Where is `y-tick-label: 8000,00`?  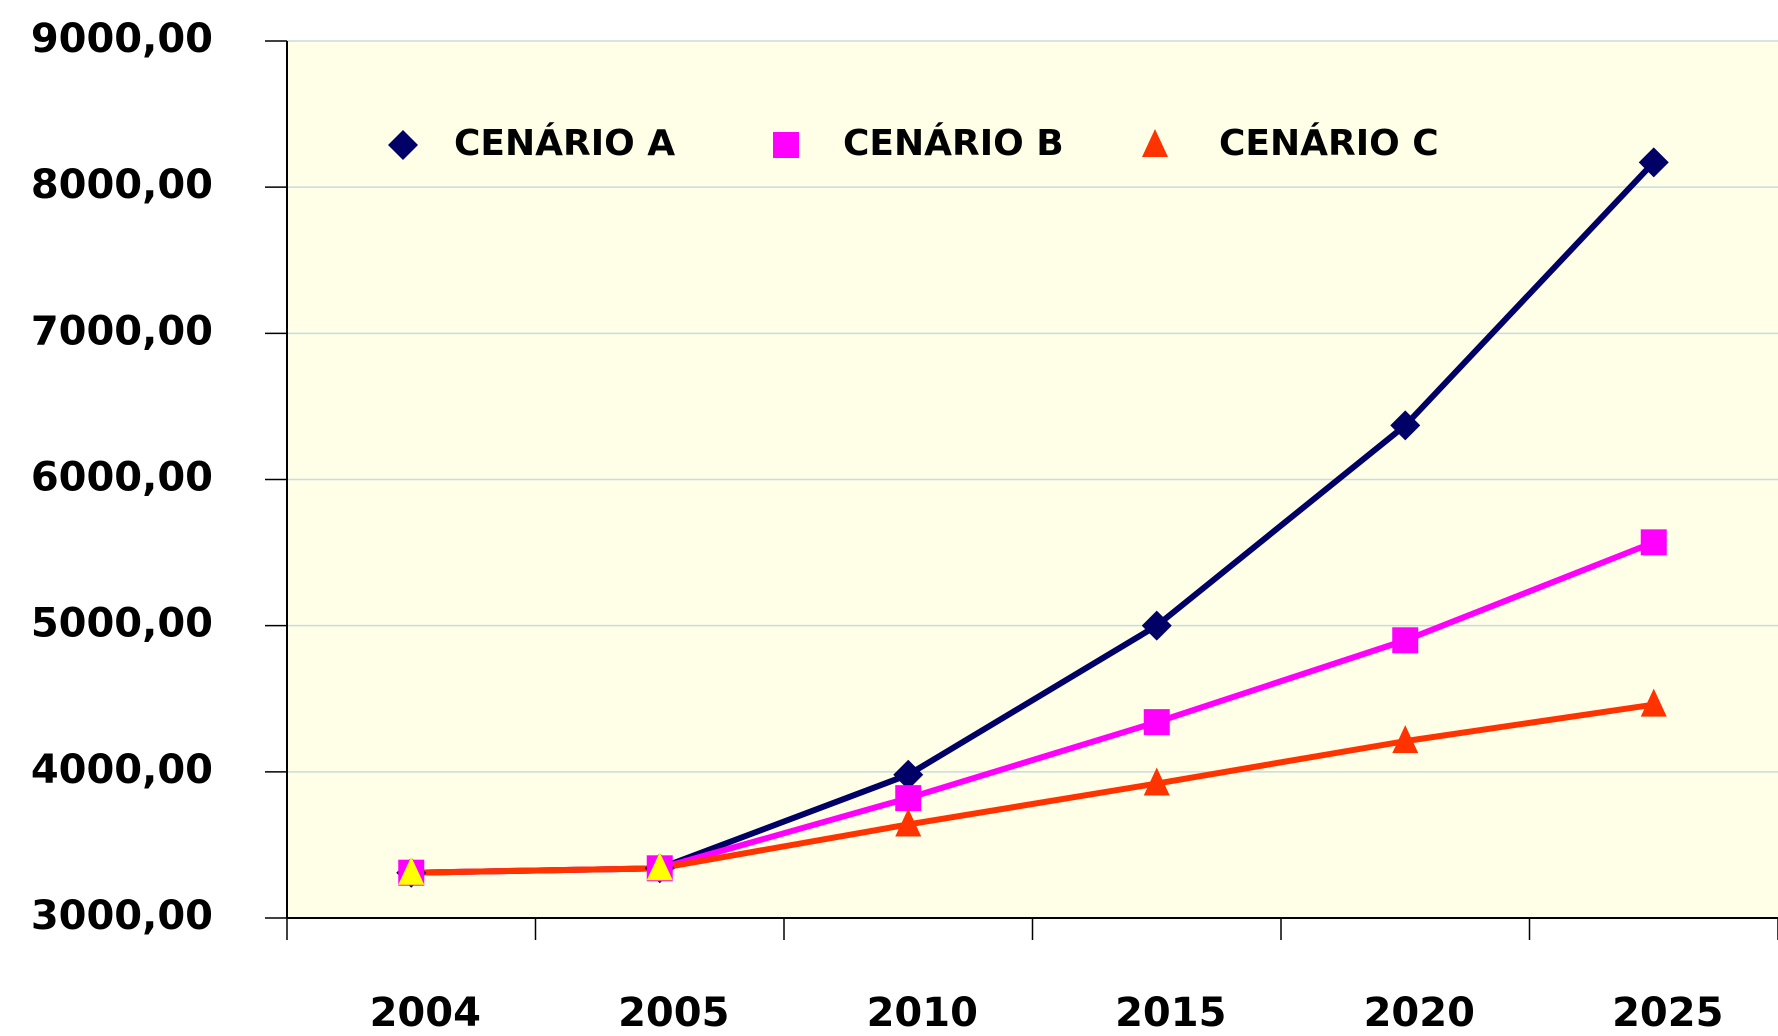
y-tick-label: 8000,00 is located at coordinates (122, 185).